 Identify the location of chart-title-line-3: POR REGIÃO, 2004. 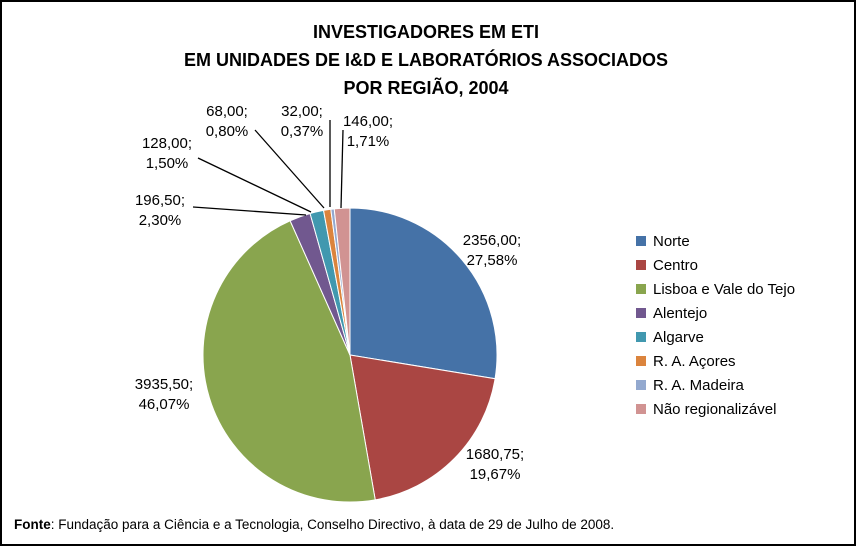
(426, 88).